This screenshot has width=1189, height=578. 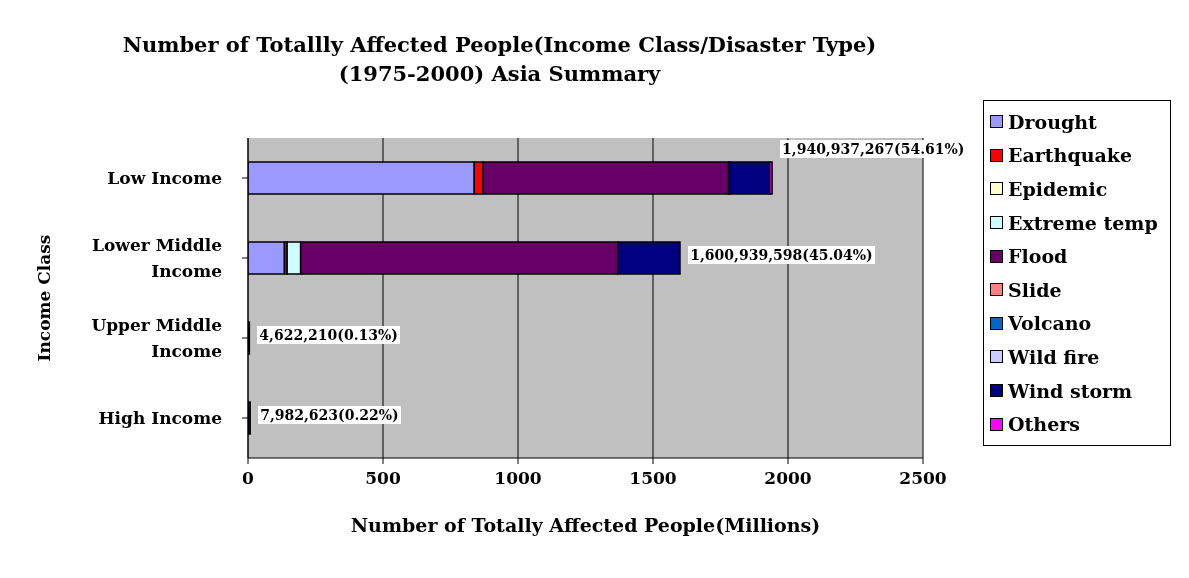 I want to click on annotation: 1,600,939,598(45.04%), so click(x=781, y=255).